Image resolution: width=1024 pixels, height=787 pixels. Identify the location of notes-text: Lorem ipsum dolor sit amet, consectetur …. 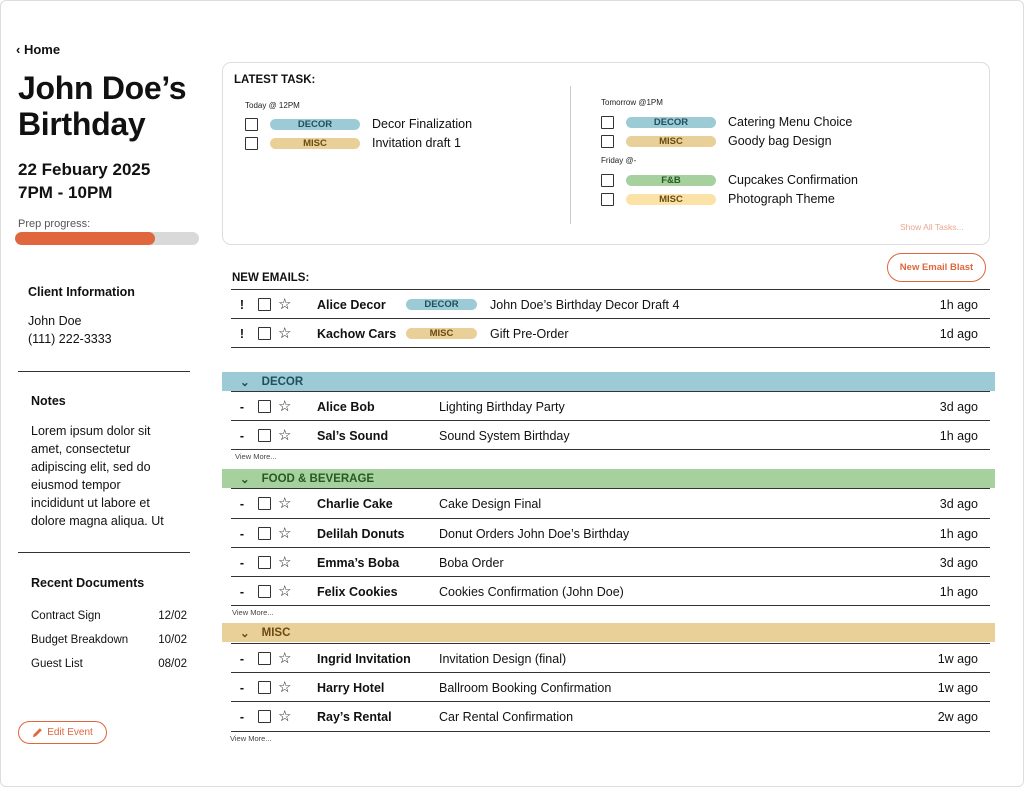
(97, 476).